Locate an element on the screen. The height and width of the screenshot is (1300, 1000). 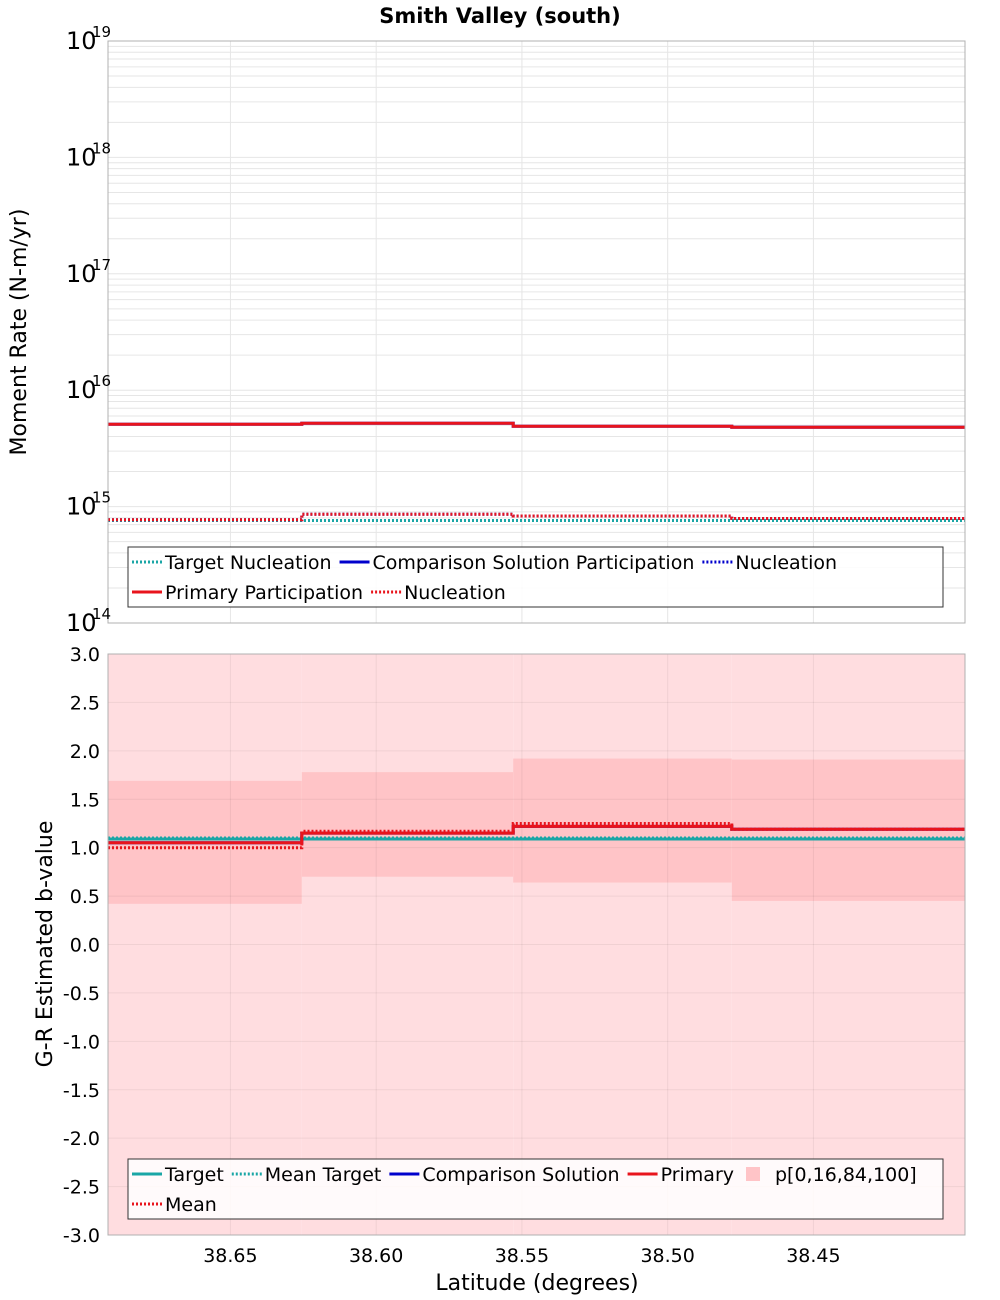
b-value-y-tick-label: -1.0 is located at coordinates (81, 1042).